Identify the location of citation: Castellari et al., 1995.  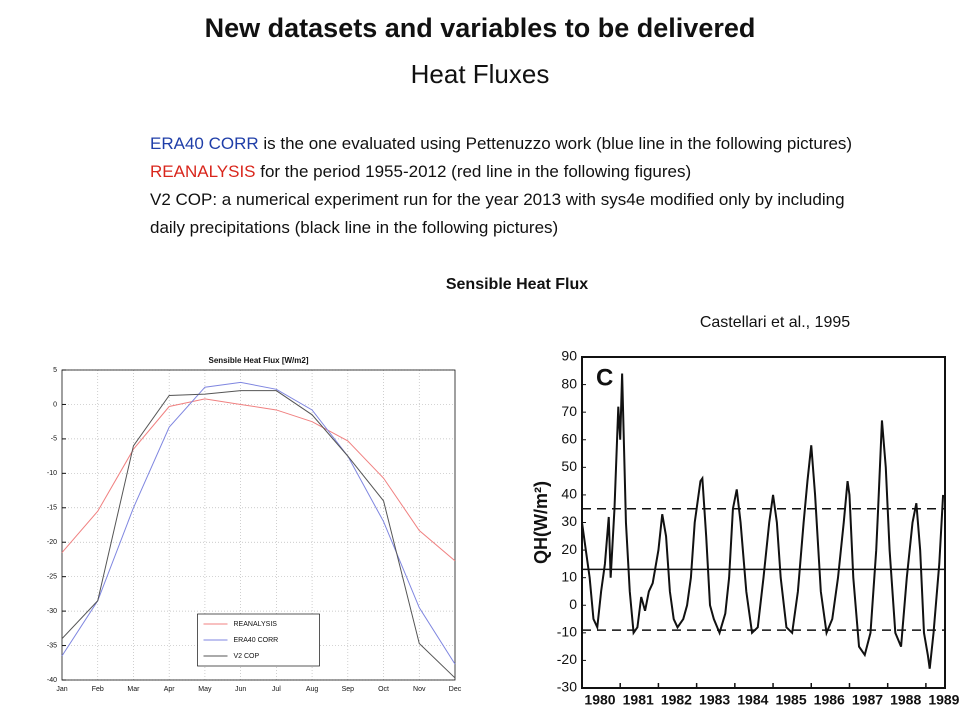
(775, 322).